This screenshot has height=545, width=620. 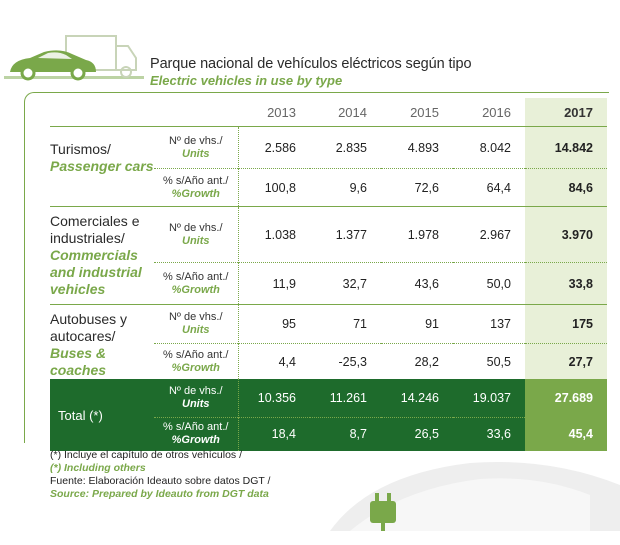 I want to click on cell-value: 71, so click(x=345, y=323).